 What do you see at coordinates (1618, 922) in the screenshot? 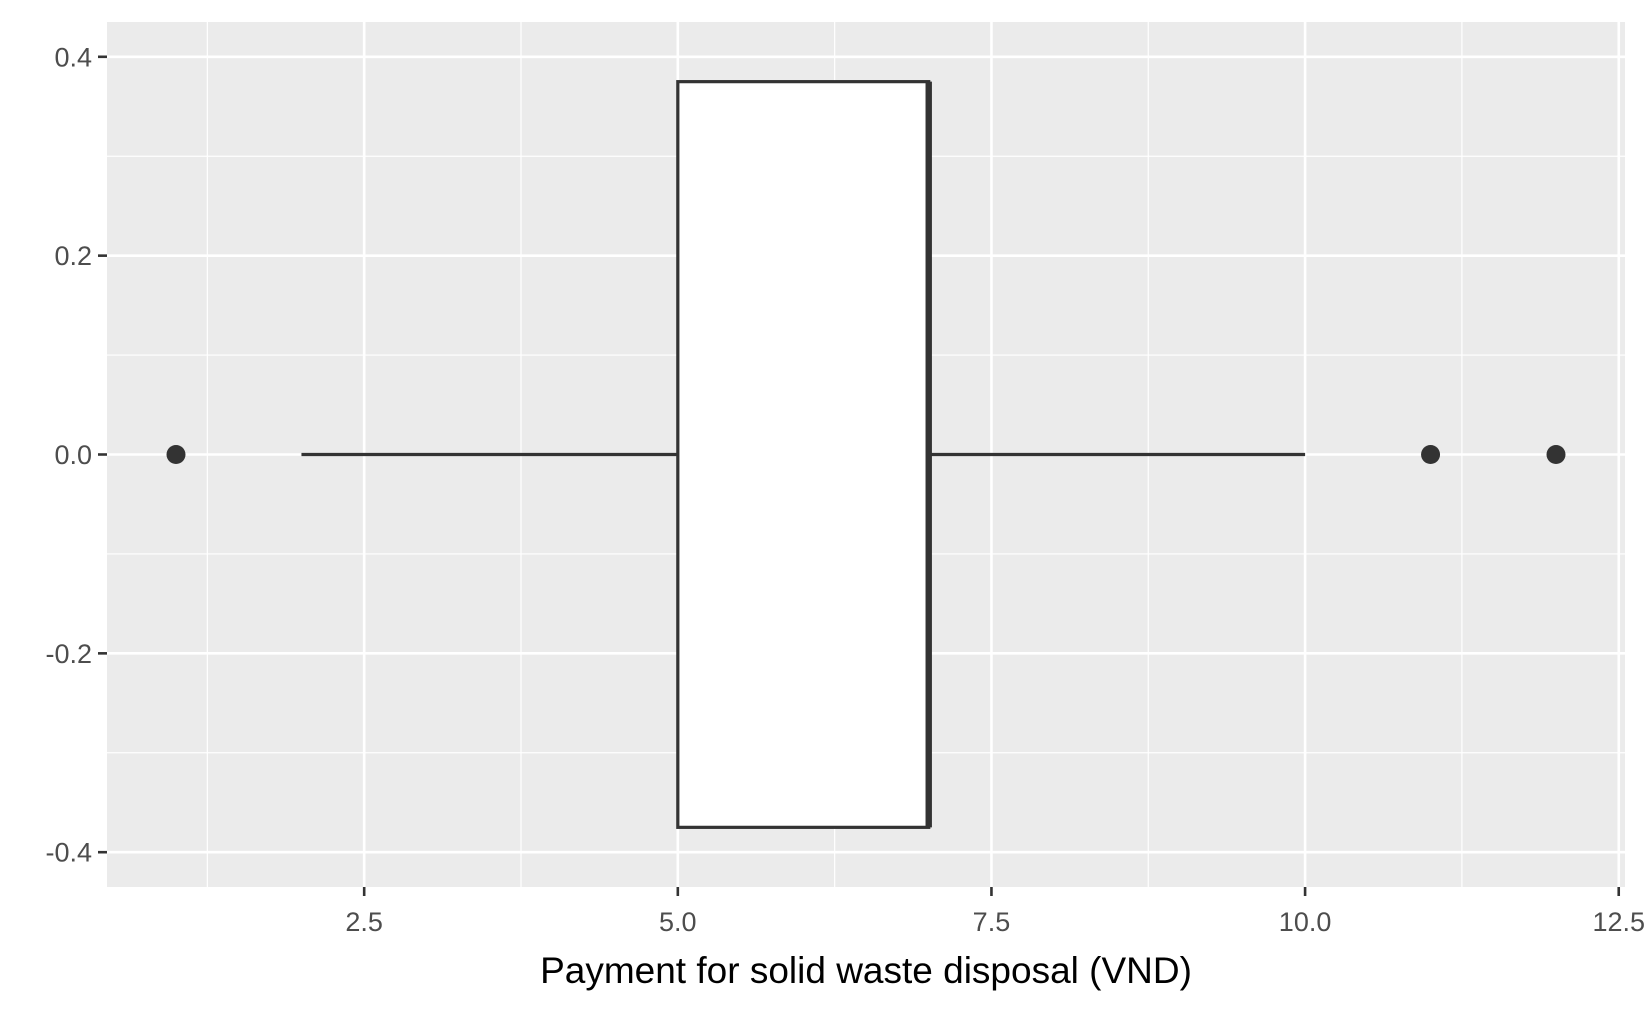
I see `x-tick-label: 12.5` at bounding box center [1618, 922].